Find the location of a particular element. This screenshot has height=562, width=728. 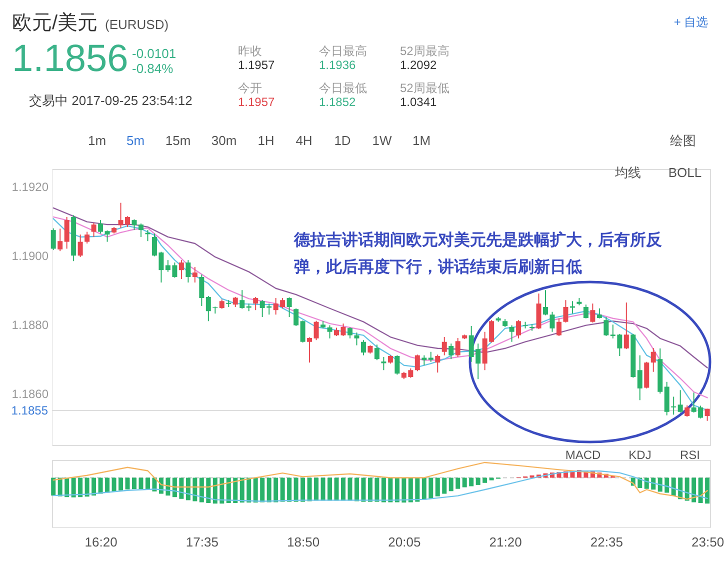

text: 今日最低 is located at coordinates (343, 88).